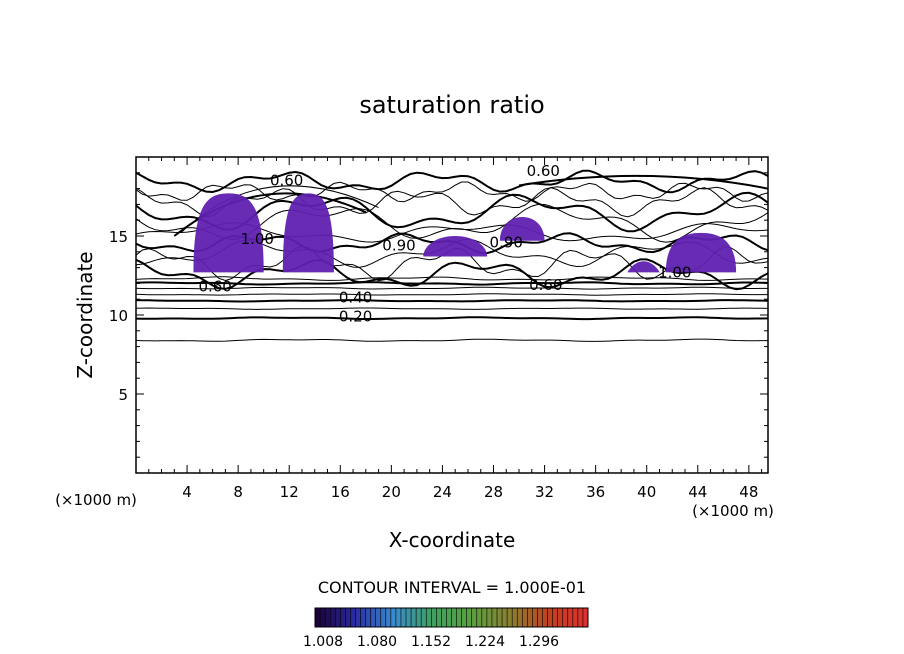 The height and width of the screenshot is (654, 904). What do you see at coordinates (391, 492) in the screenshot?
I see `x-tick-label: 20` at bounding box center [391, 492].